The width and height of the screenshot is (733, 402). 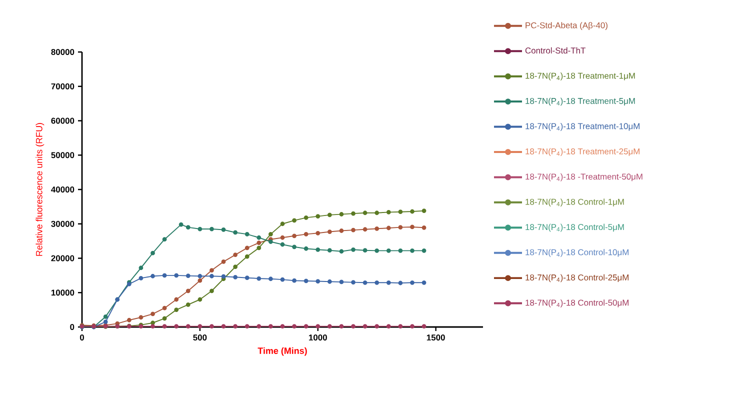 What do you see at coordinates (282, 351) in the screenshot?
I see `x-axis-title: Time (Mins)` at bounding box center [282, 351].